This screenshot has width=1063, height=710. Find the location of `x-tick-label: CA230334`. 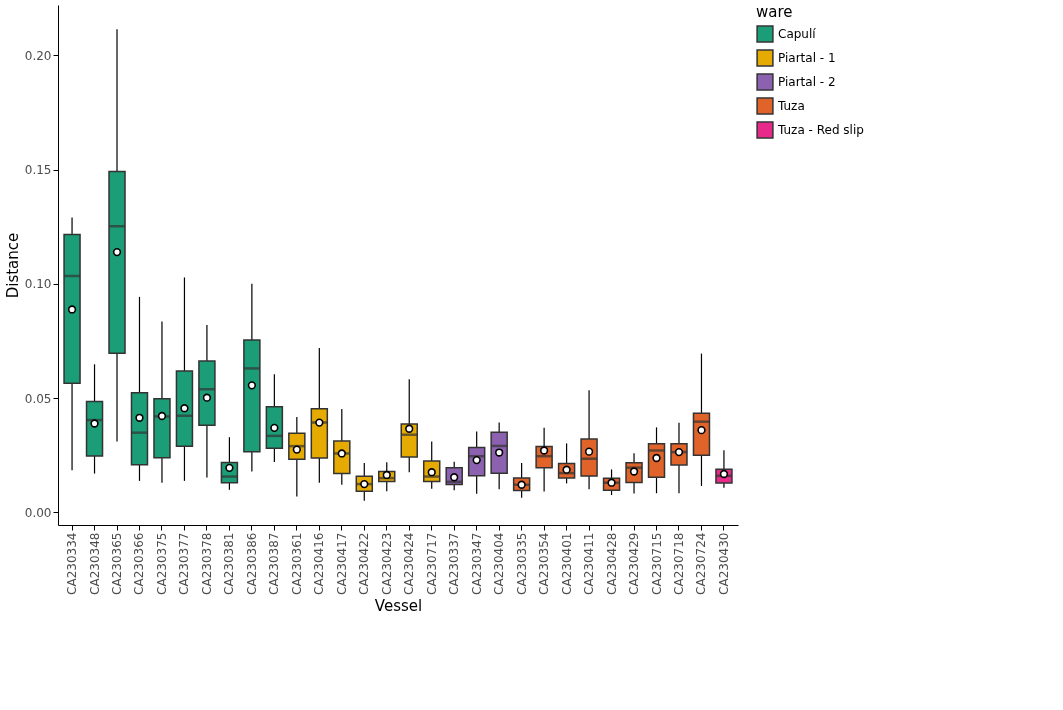

x-tick-label: CA230334 is located at coordinates (72, 563).